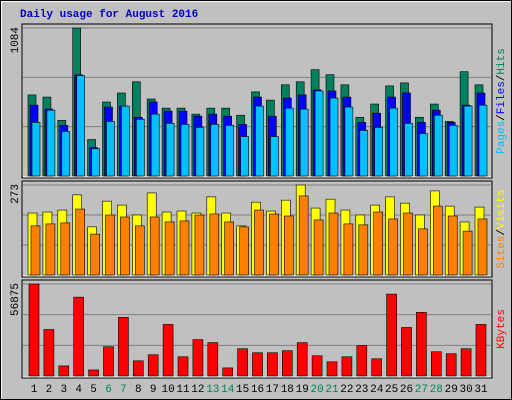 This screenshot has width=512, height=400. I want to click on x-tick-label: 20, so click(316, 390).